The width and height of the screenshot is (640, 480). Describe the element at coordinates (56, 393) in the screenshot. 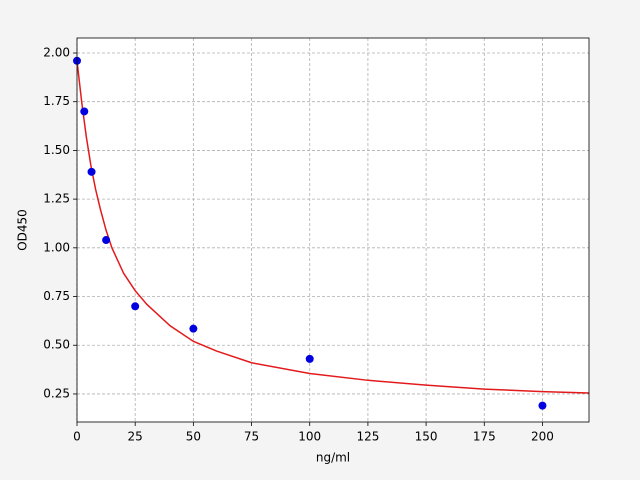

I see `y-tick-label: 0.25` at that location.